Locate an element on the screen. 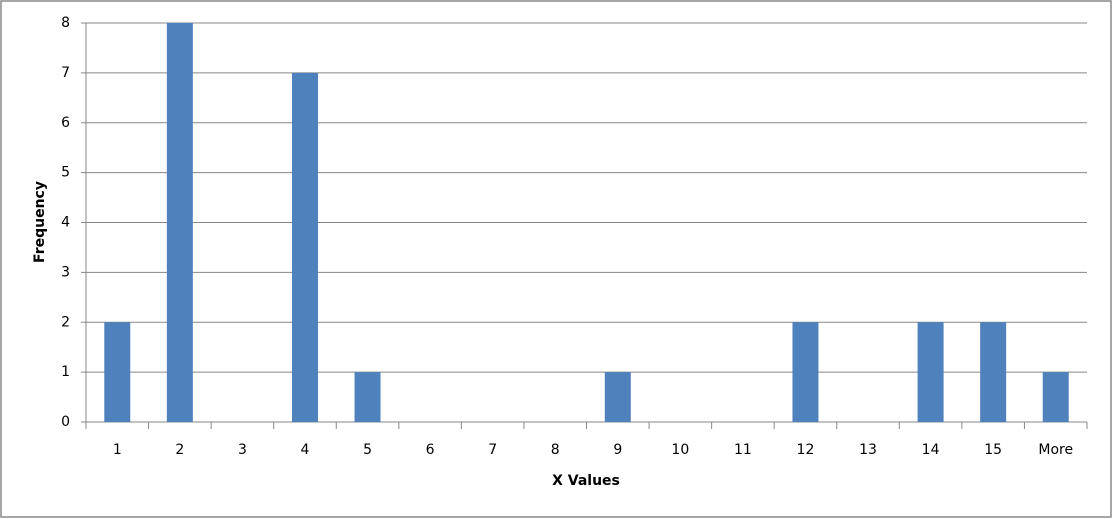 The width and height of the screenshot is (1113, 519). y-axis-title: Frequency is located at coordinates (40, 222).